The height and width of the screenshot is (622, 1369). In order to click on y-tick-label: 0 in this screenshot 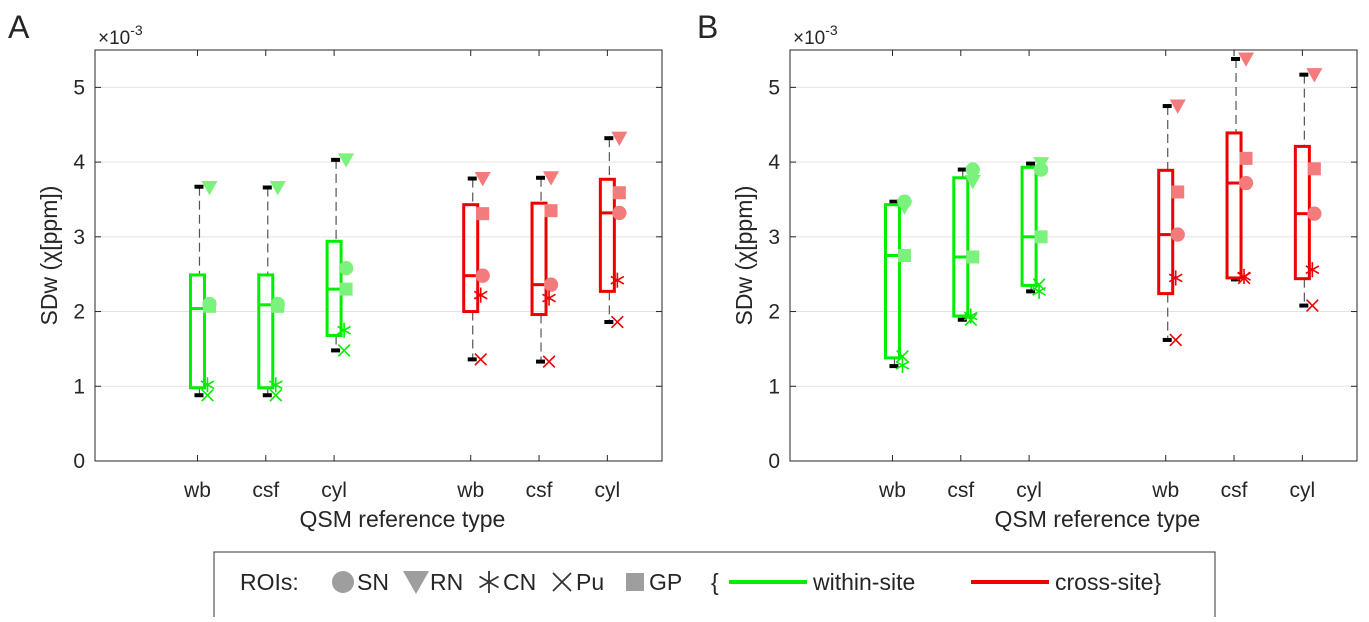, I will do `click(79, 461)`.